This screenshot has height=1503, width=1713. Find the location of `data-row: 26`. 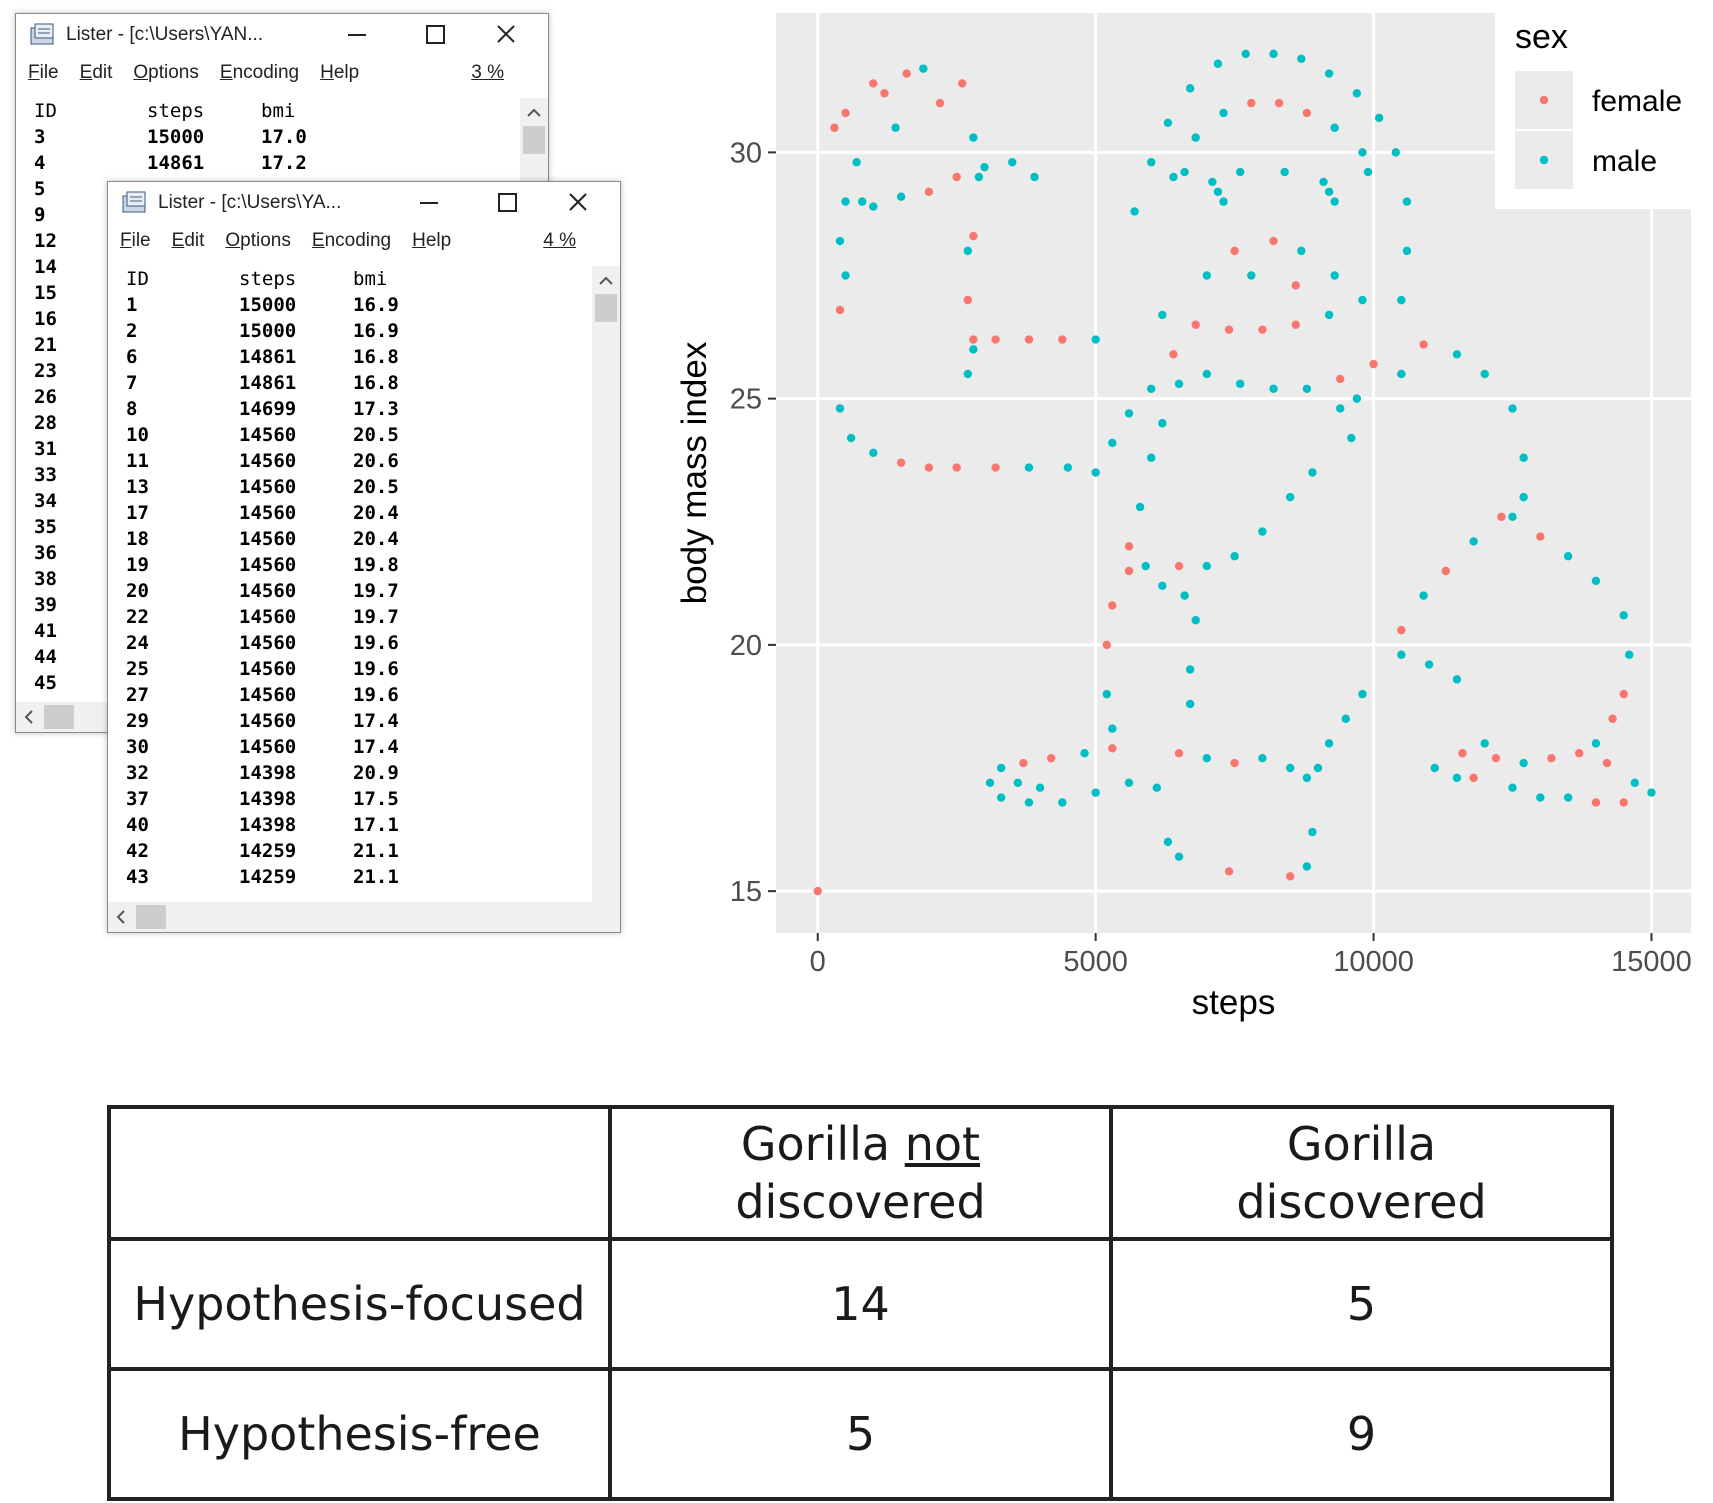

data-row: 26 is located at coordinates (268, 397).